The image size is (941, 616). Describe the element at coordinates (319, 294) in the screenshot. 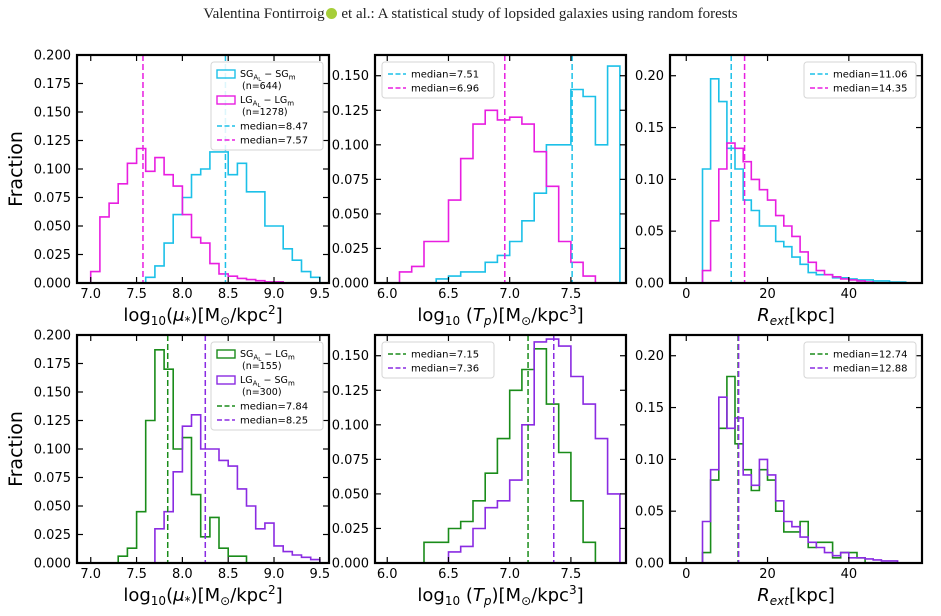

I see `x-tick-label: 9.5` at that location.